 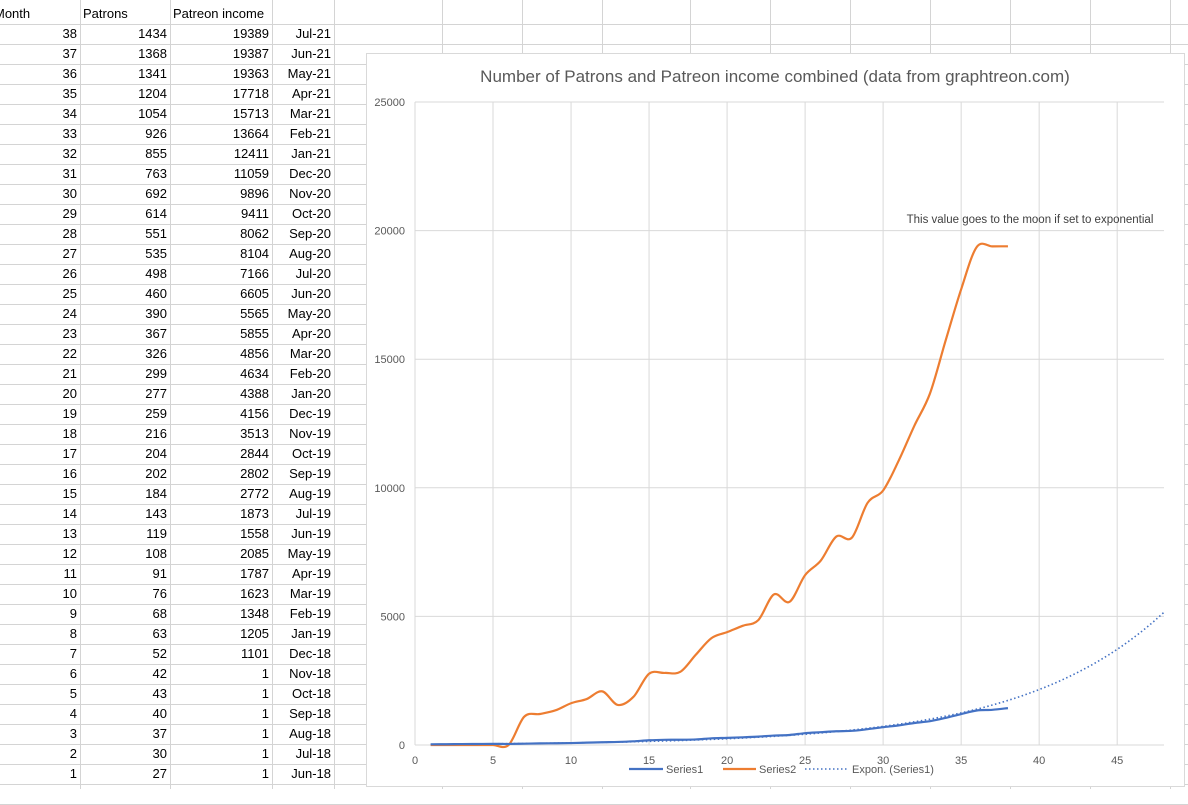 What do you see at coordinates (254, 293) in the screenshot?
I see `cell-income: 6605` at bounding box center [254, 293].